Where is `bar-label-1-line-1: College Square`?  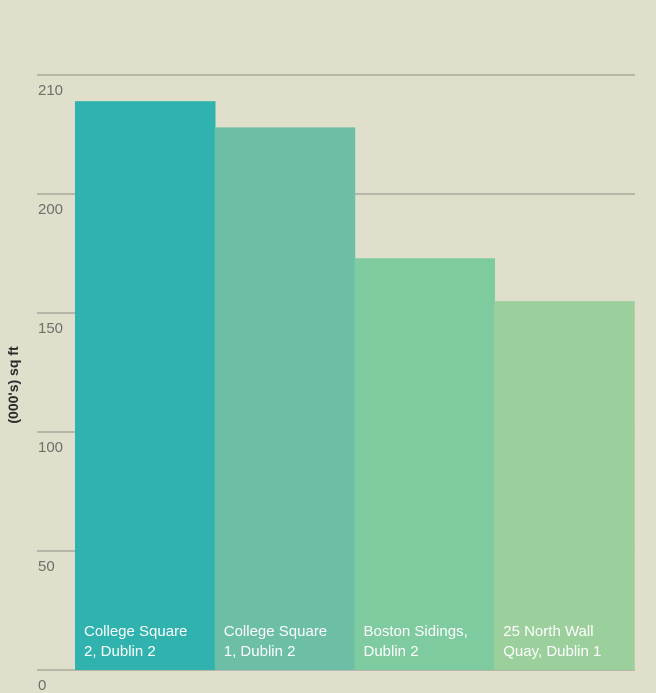 bar-label-1-line-1: College Square is located at coordinates (135, 631).